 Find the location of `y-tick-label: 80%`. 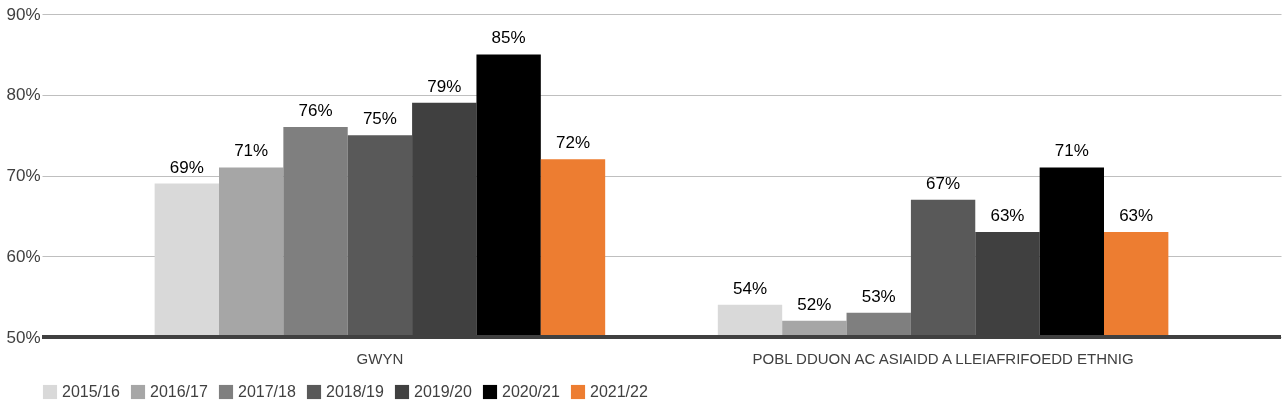

y-tick-label: 80% is located at coordinates (23, 95).